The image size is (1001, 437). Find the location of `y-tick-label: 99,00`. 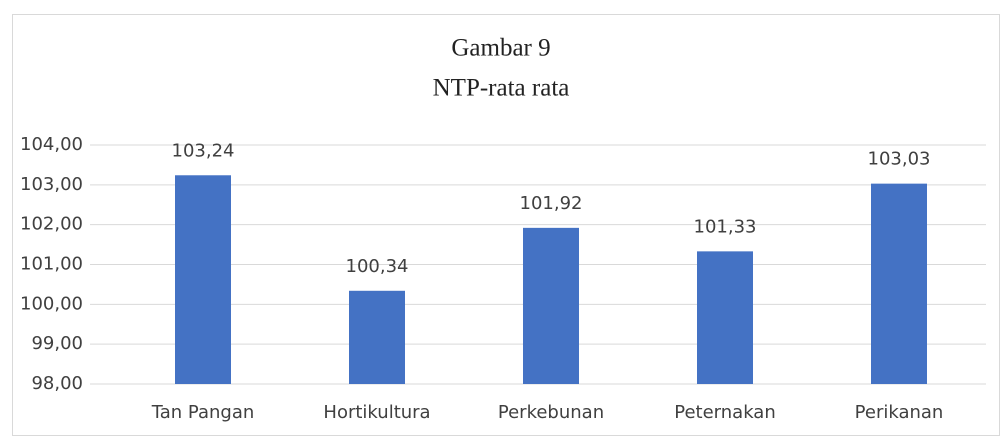

y-tick-label: 99,00 is located at coordinates (57, 343).